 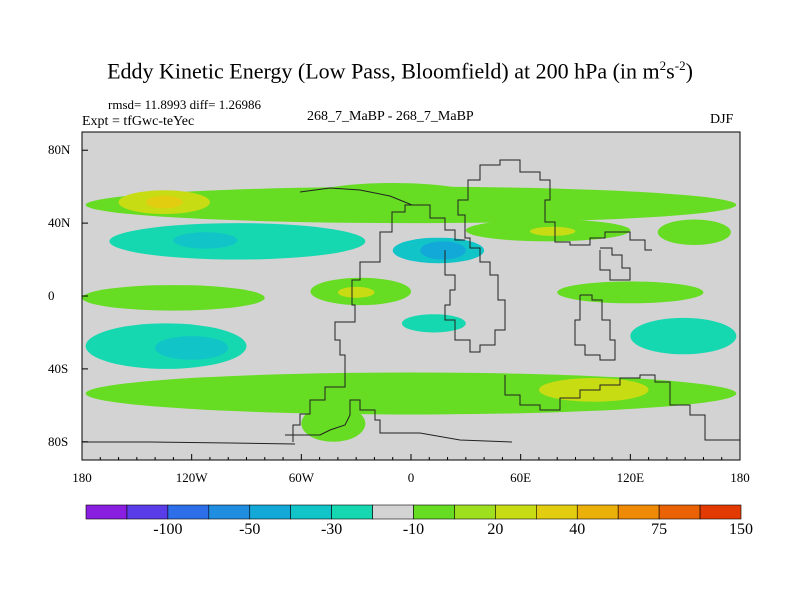 I want to click on stats-text: rmsd= 11.8993 diff= 1.26986, so click(x=184, y=104).